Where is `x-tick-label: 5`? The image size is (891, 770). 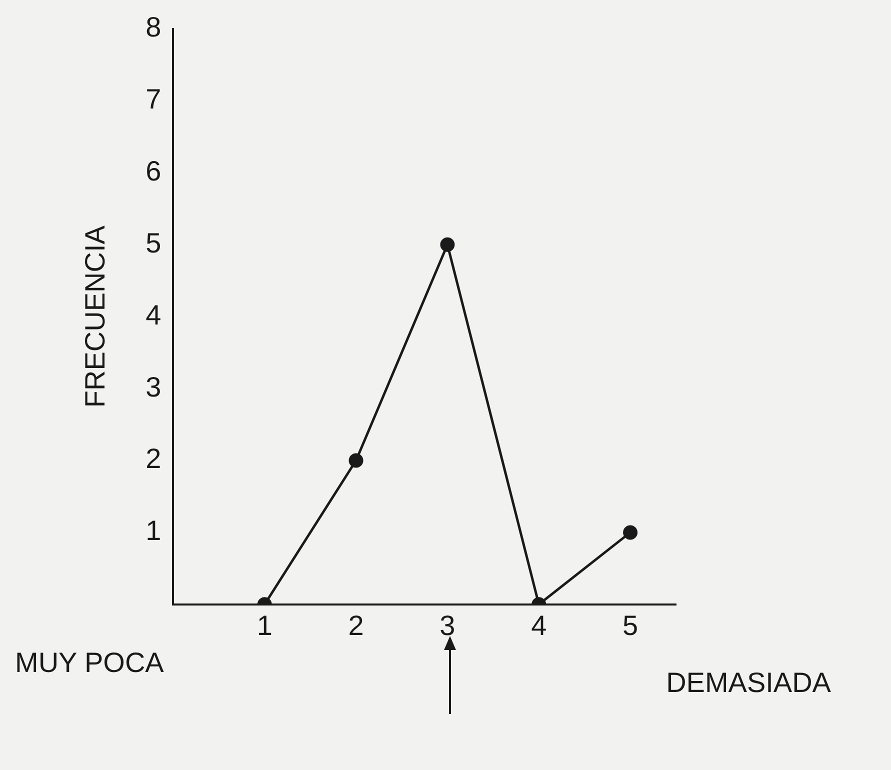
x-tick-label: 5 is located at coordinates (630, 625).